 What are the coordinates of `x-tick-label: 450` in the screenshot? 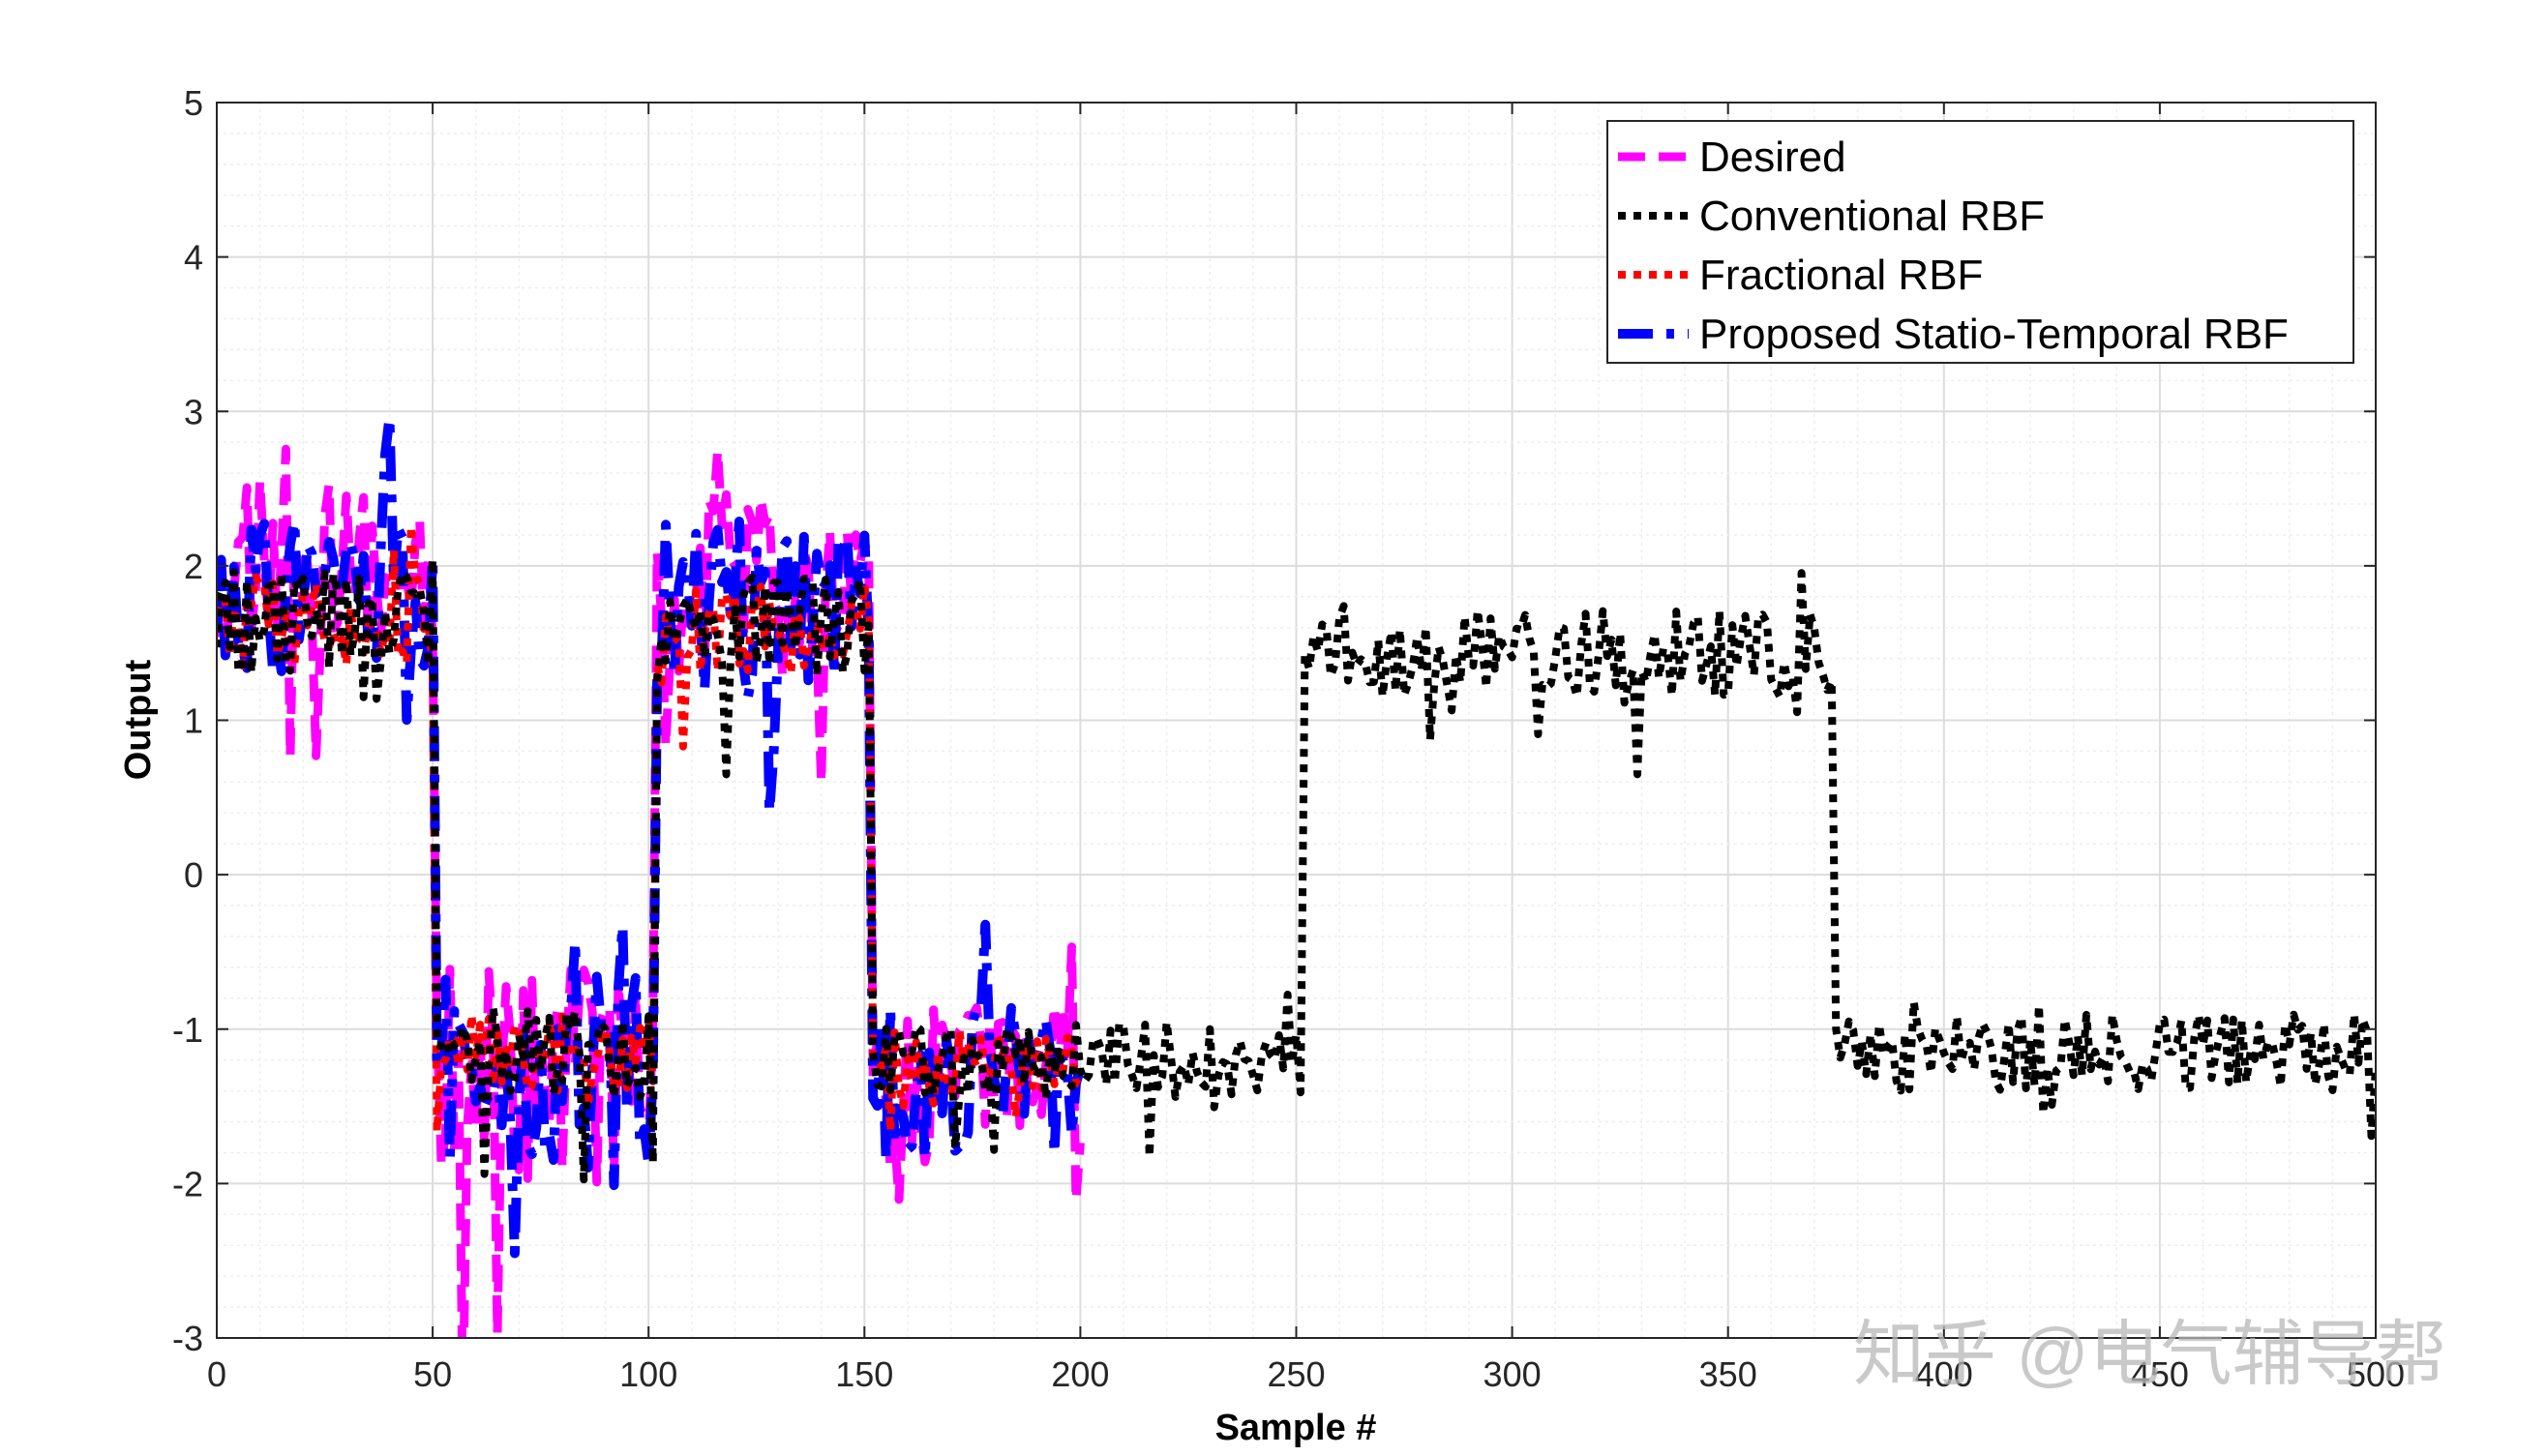 It's located at (2160, 1374).